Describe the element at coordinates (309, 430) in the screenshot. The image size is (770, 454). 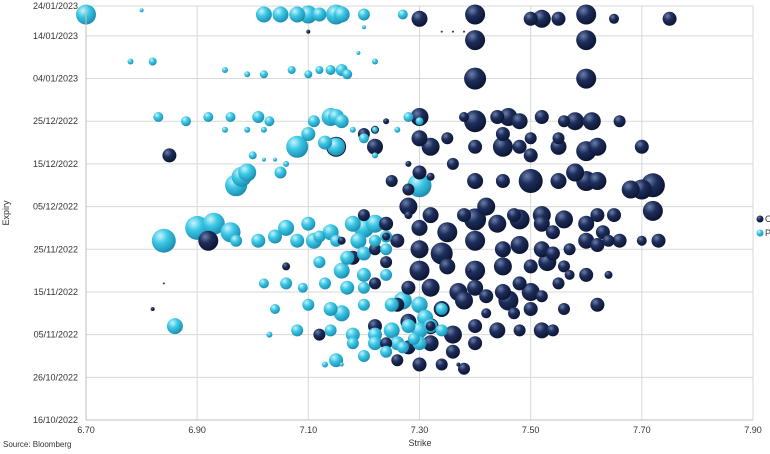
I see `x-tick-label: 7.10` at that location.